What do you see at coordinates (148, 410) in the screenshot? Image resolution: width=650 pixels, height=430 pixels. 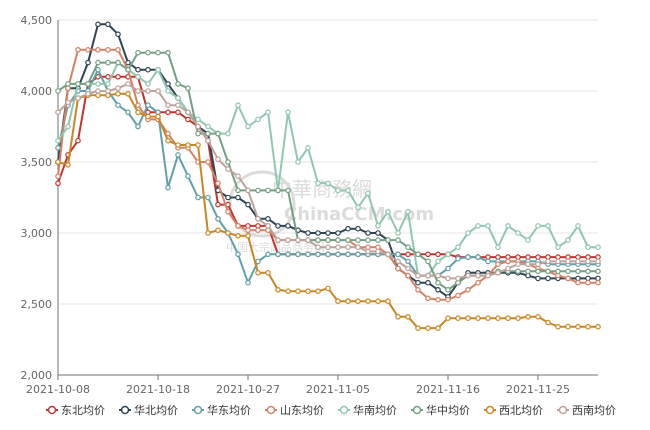 I see `legend-item: 华北均价` at bounding box center [148, 410].